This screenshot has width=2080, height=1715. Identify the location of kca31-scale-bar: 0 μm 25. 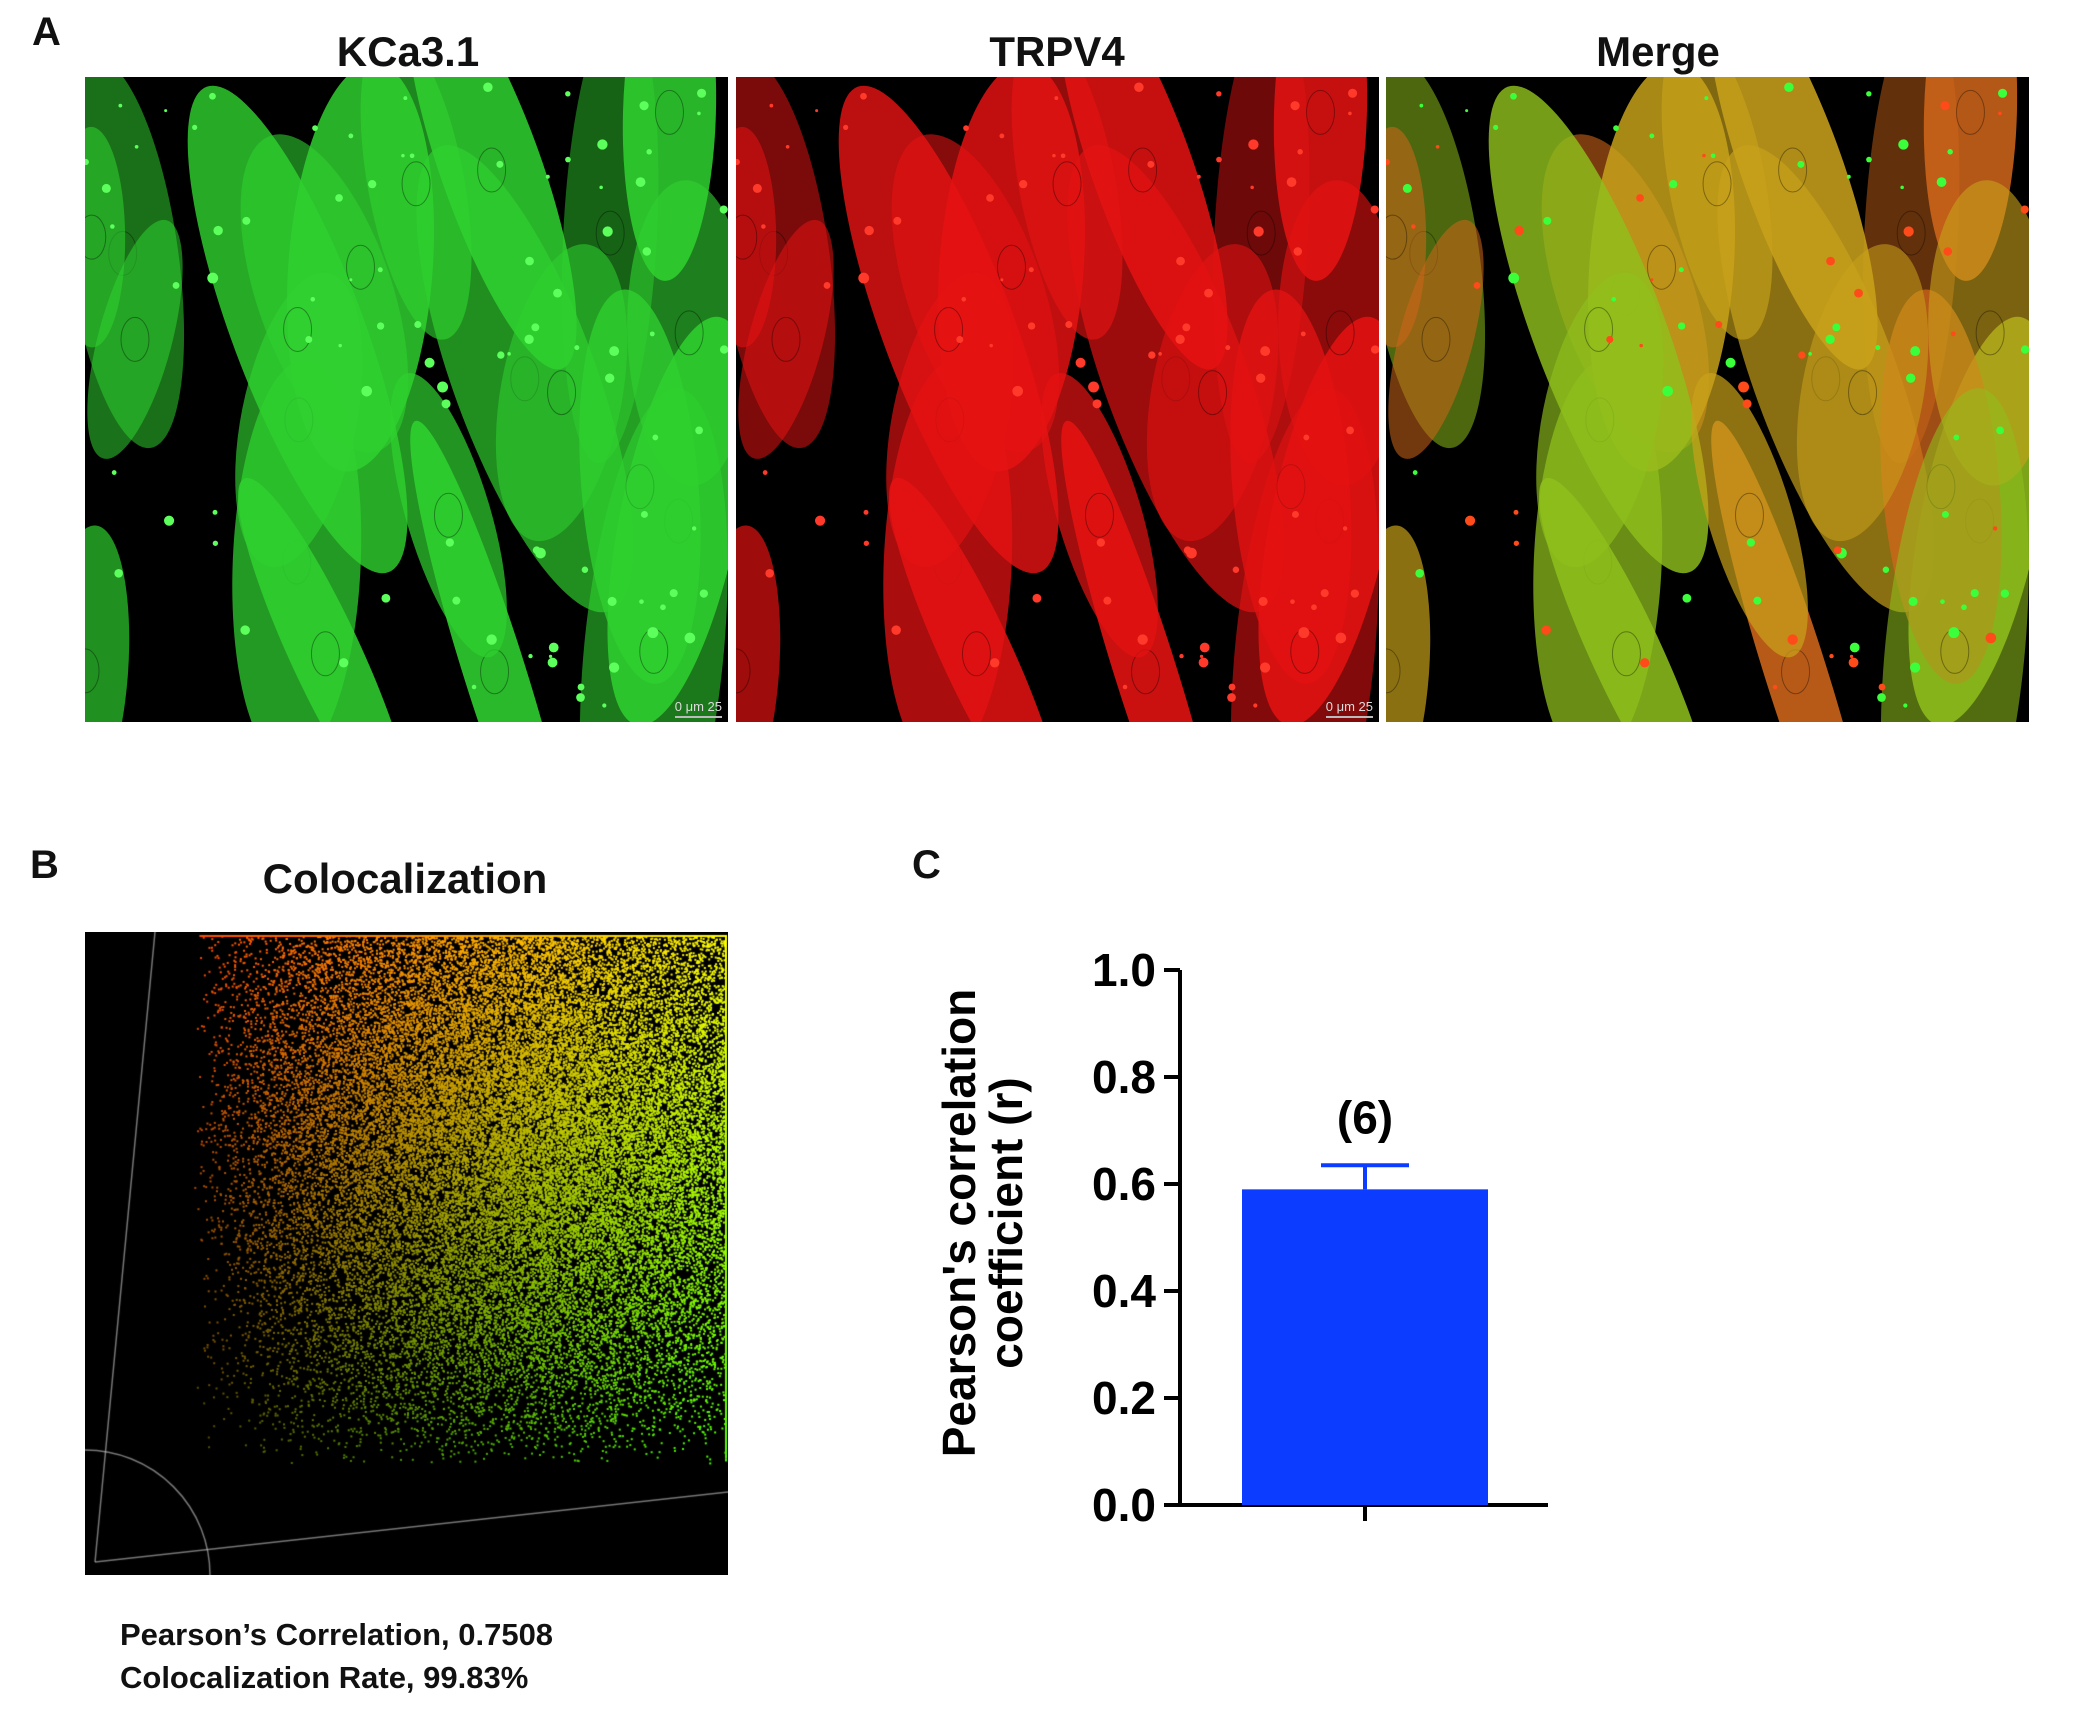
(698, 708).